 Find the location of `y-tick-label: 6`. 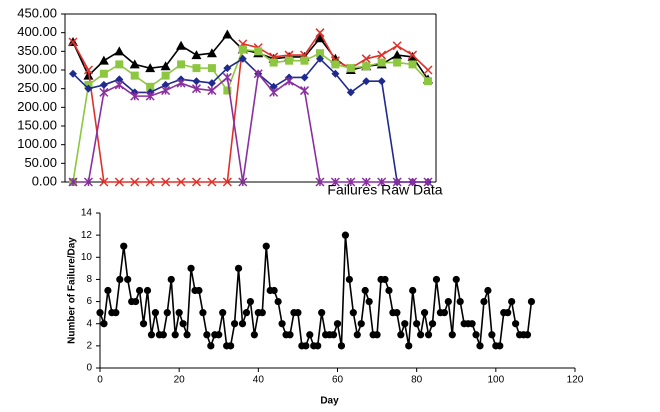

y-tick-label: 6 is located at coordinates (89, 301).